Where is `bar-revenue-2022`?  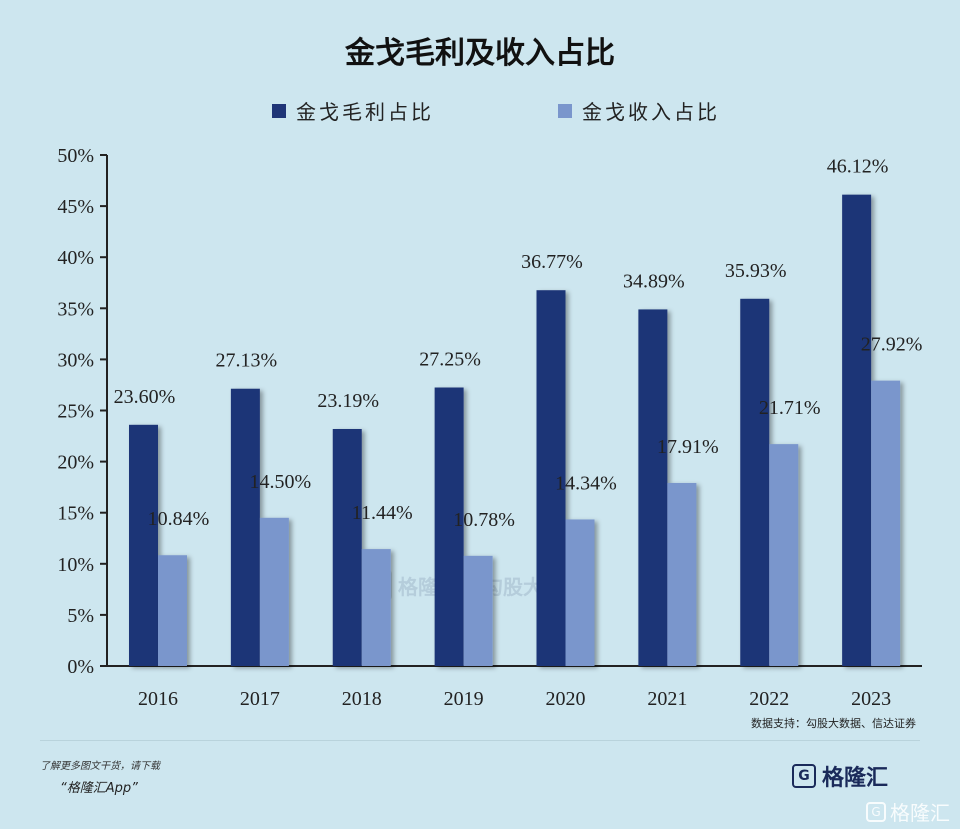
bar-revenue-2022 is located at coordinates (784, 555).